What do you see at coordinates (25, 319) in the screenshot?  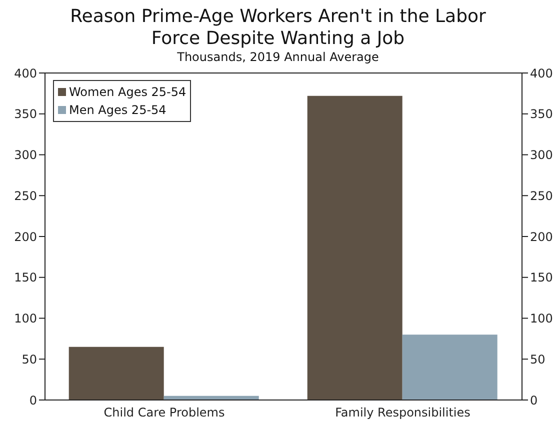 I see `y-tick-label: 100` at bounding box center [25, 319].